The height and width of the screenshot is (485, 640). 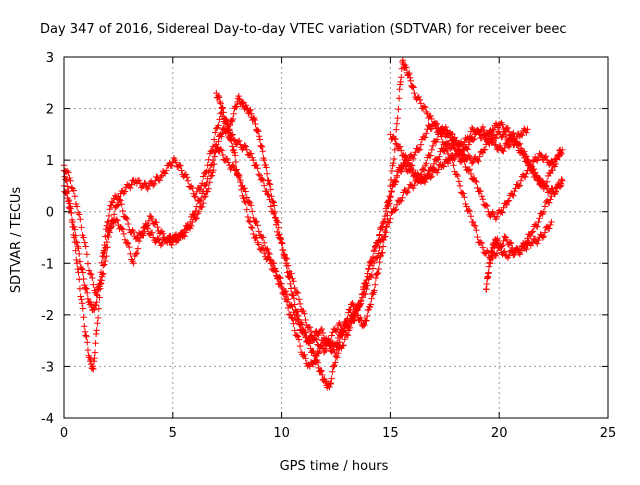 I want to click on y-tick-label: 0, so click(x=50, y=213).